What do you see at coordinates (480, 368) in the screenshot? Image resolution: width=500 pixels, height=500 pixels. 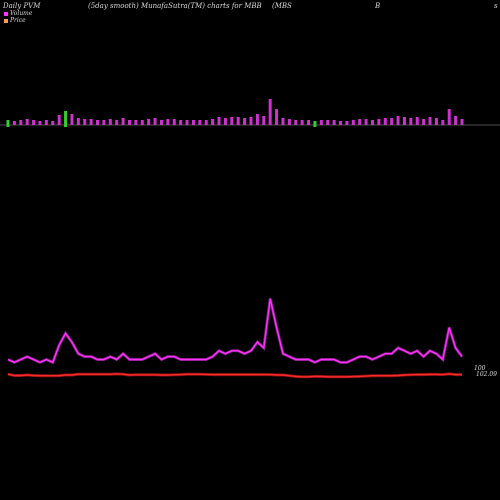 I see `volume-value-label: 100` at bounding box center [480, 368].